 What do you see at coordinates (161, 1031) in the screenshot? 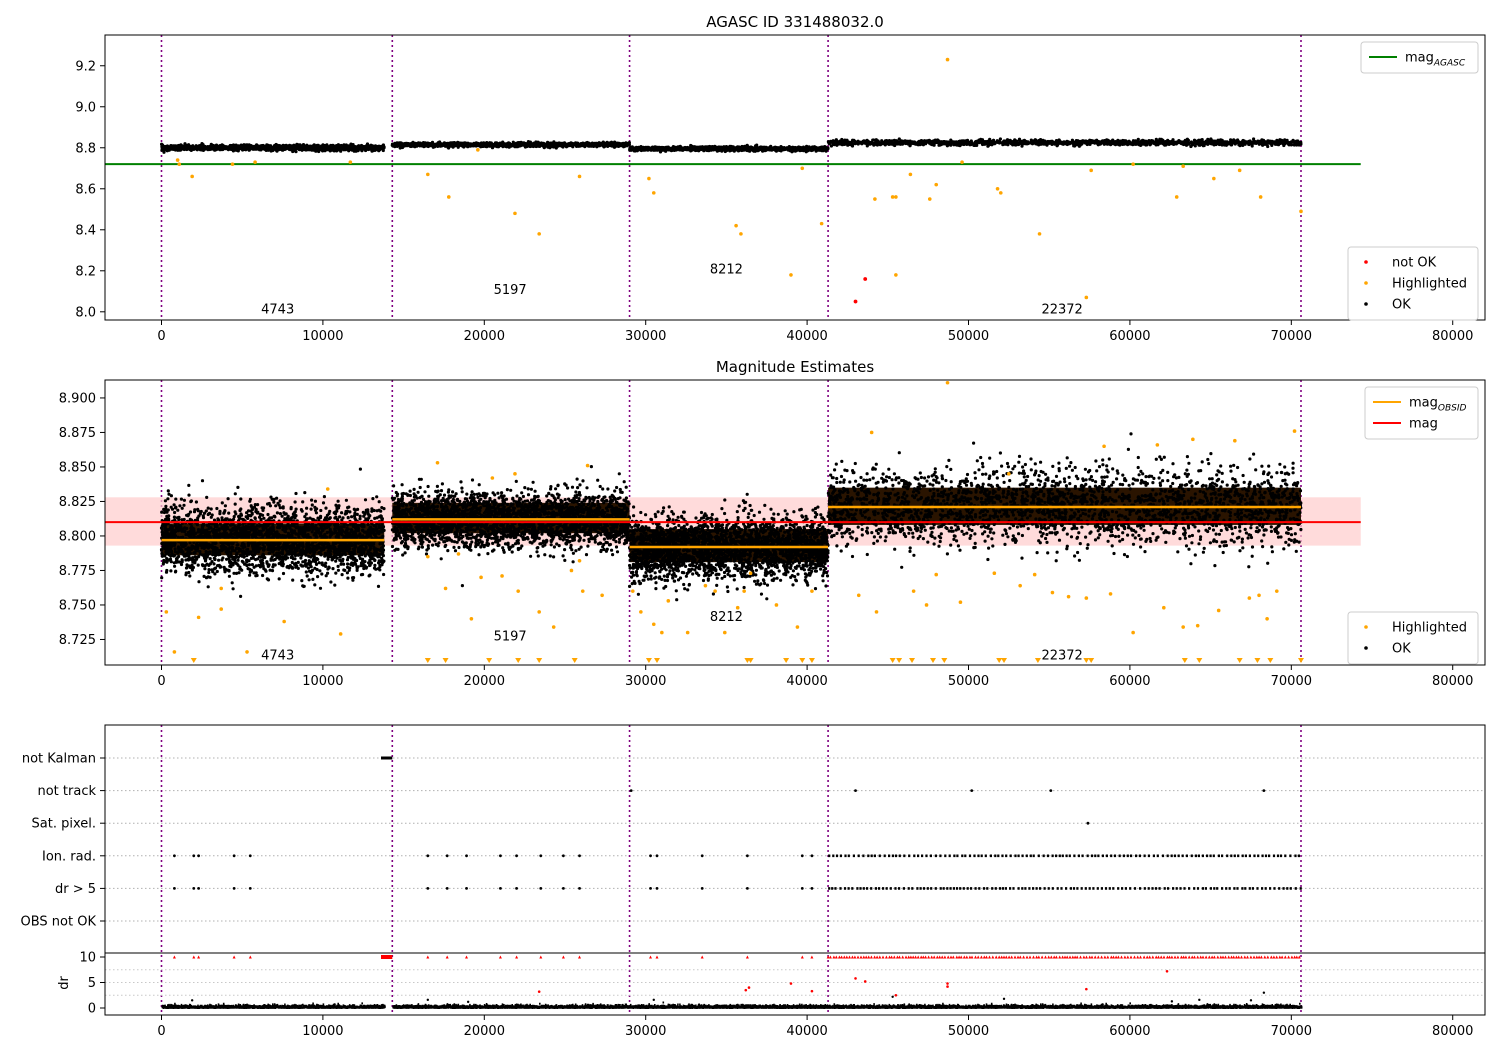
I see `x-tick-label: 0` at bounding box center [161, 1031].